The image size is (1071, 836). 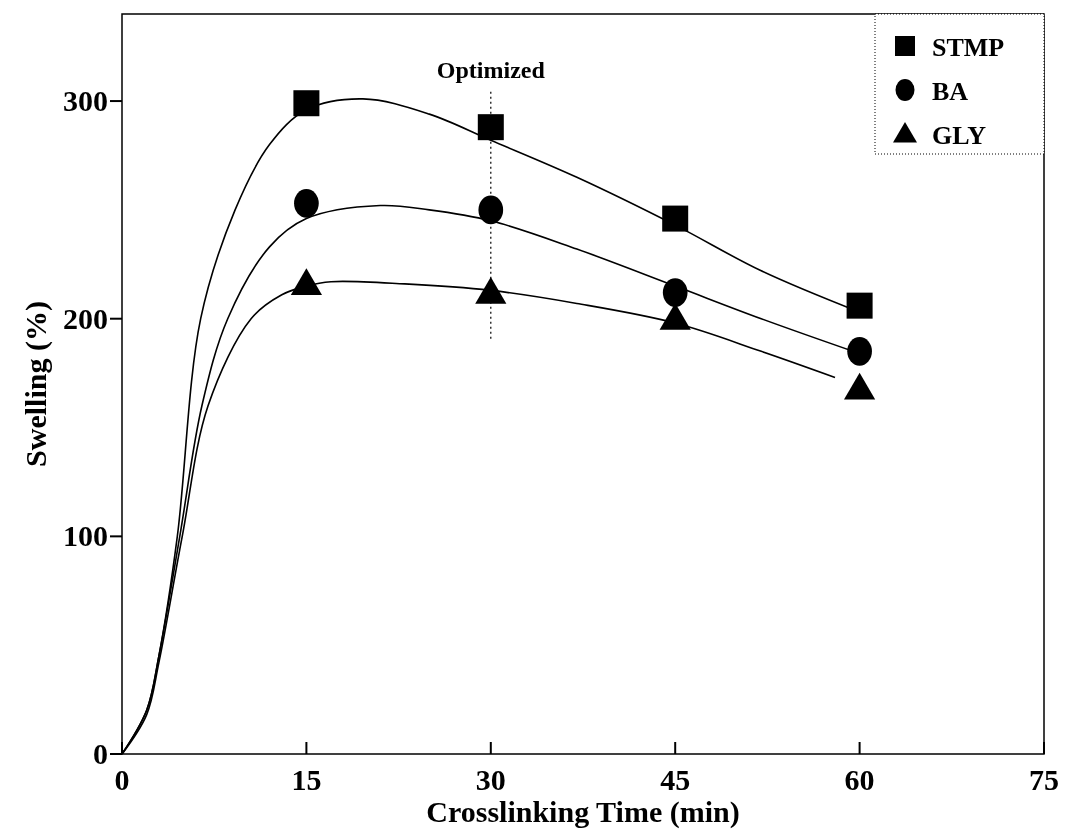 What do you see at coordinates (968, 47) in the screenshot?
I see `legend-label: STMP` at bounding box center [968, 47].